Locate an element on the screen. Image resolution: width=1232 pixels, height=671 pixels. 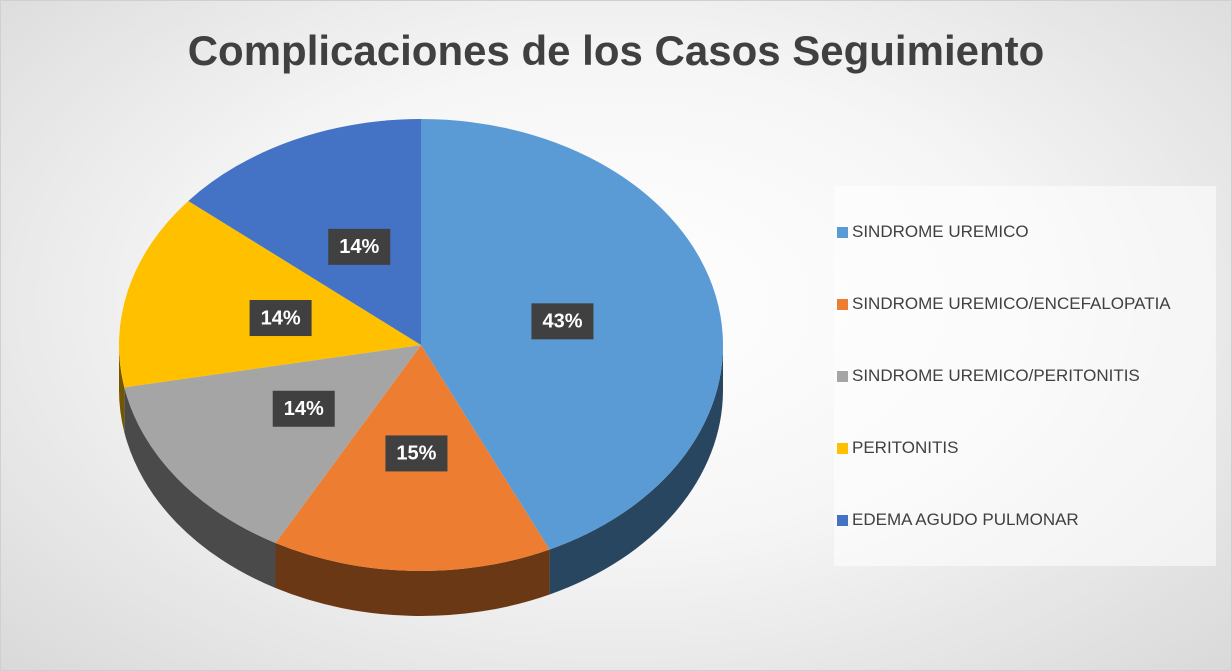
legend-label: SINDROME UREMICO/PERITONITIS is located at coordinates (996, 375).